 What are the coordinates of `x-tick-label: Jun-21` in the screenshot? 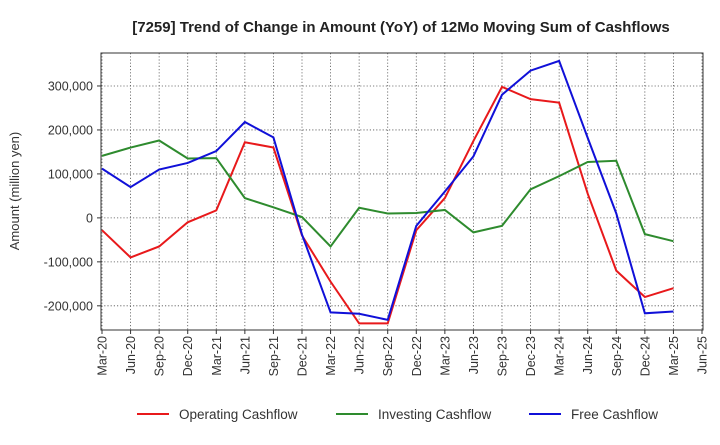 It's located at (245, 355).